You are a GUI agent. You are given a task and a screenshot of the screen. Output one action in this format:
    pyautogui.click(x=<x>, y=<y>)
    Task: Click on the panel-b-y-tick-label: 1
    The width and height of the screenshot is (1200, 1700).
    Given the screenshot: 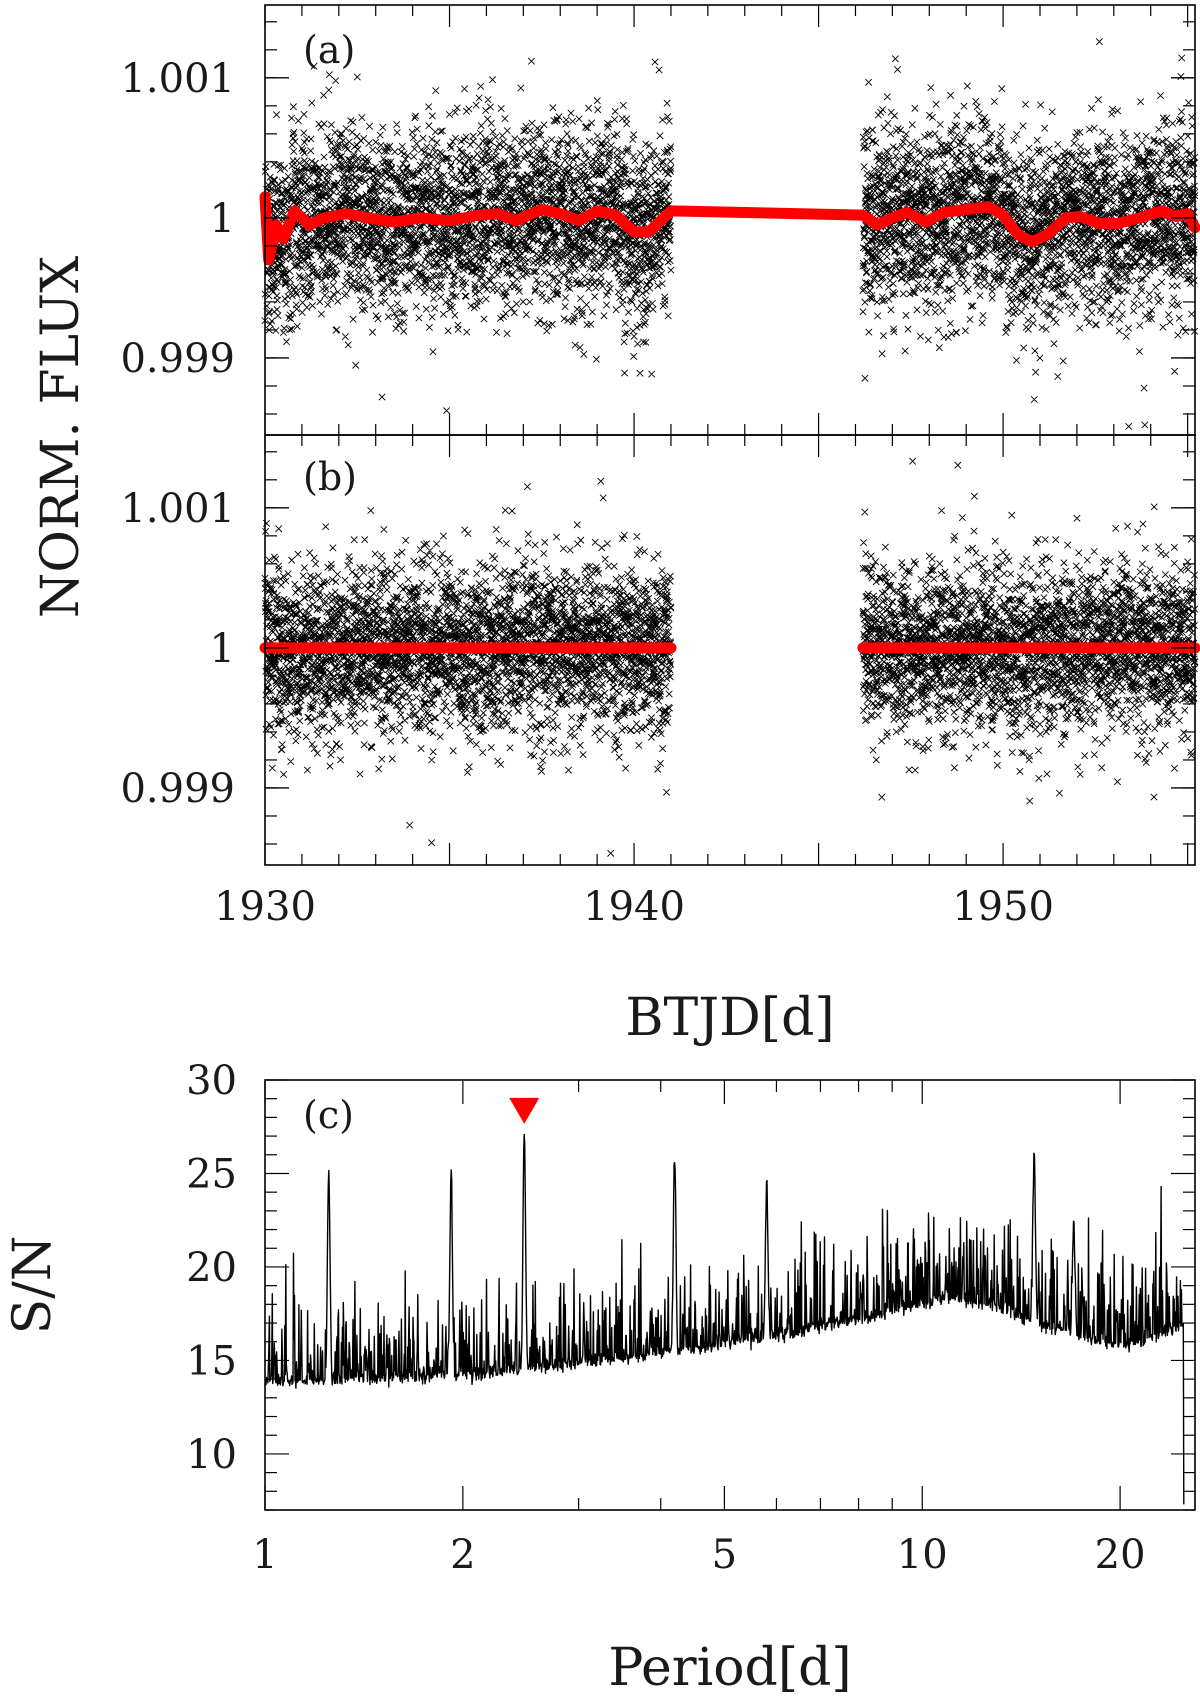 What is the action you would take?
    pyautogui.click(x=222, y=649)
    